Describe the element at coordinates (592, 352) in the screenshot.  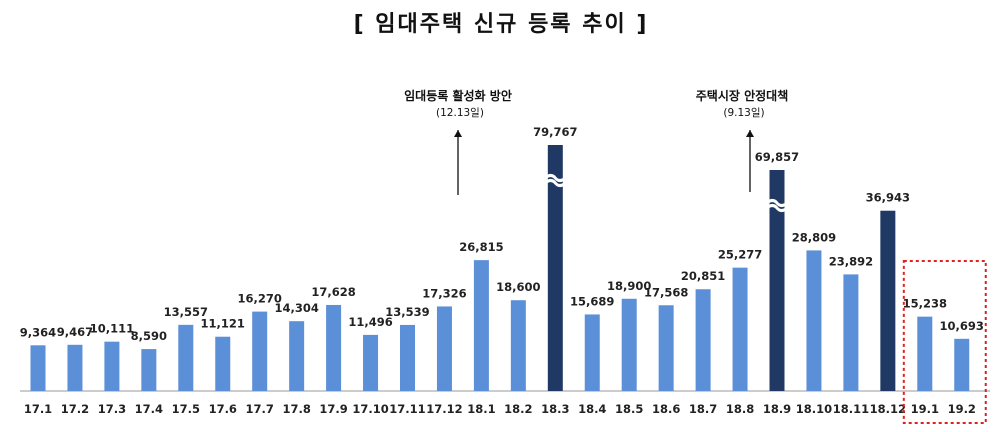
I see `bar-18.4` at that location.